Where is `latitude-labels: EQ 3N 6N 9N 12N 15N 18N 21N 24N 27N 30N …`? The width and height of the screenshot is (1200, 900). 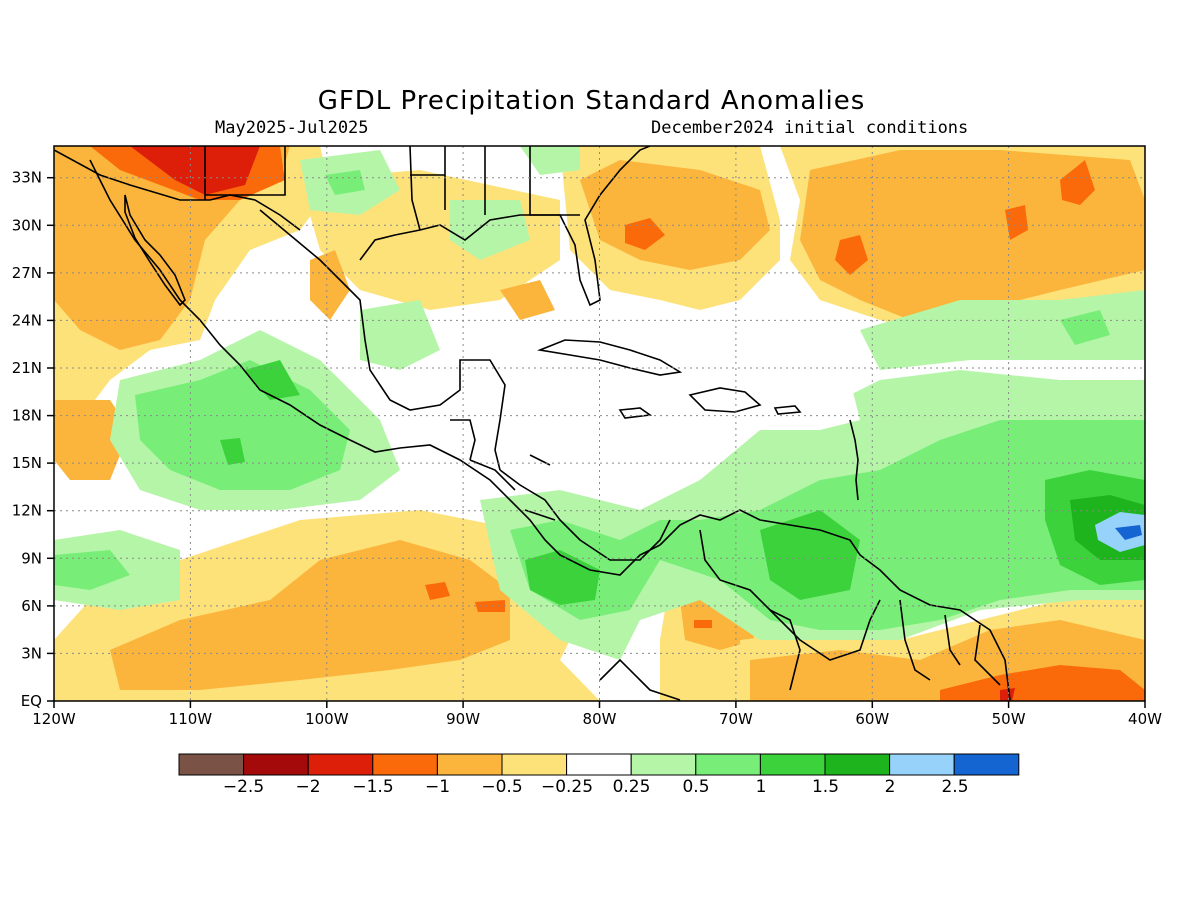
latitude-labels: EQ 3N 6N 9N 12N 15N 18N 21N 24N 27N 30N … is located at coordinates (27, 439).